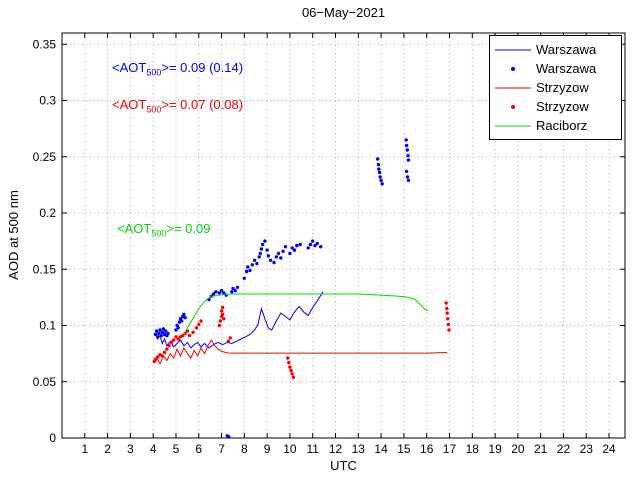 This screenshot has height=480, width=640. I want to click on svg-text: 9, so click(267, 449).